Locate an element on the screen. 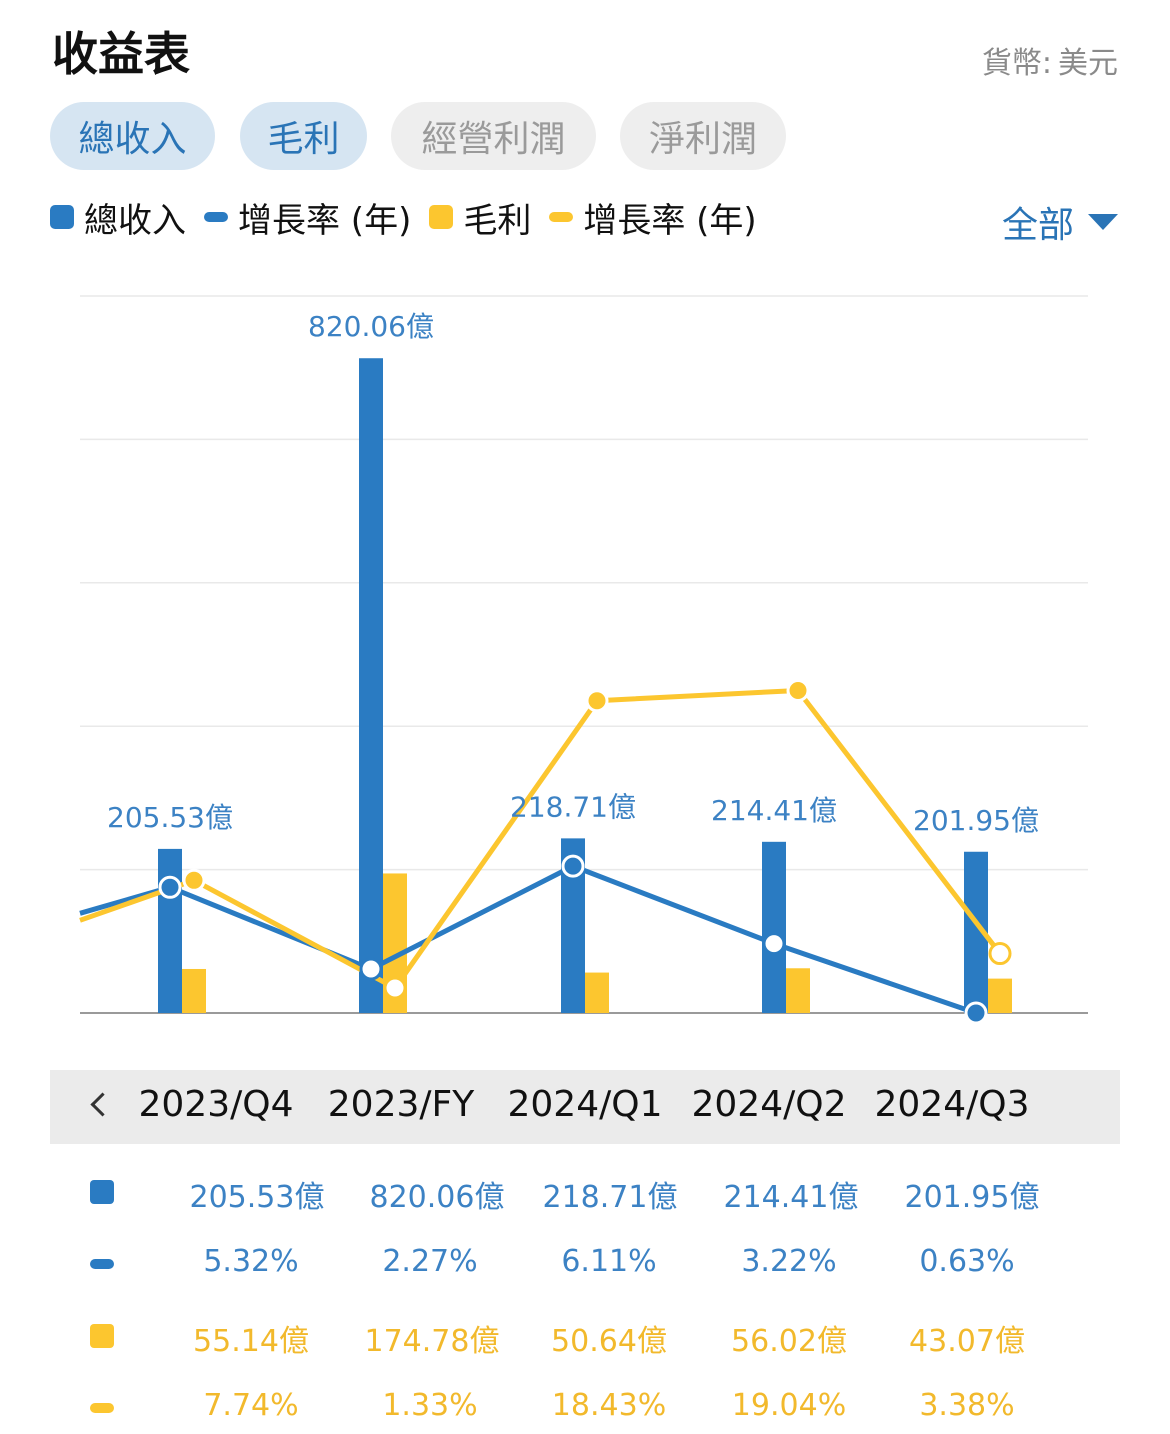  legend-label-gross-profit: 毛利 is located at coordinates (497, 220).